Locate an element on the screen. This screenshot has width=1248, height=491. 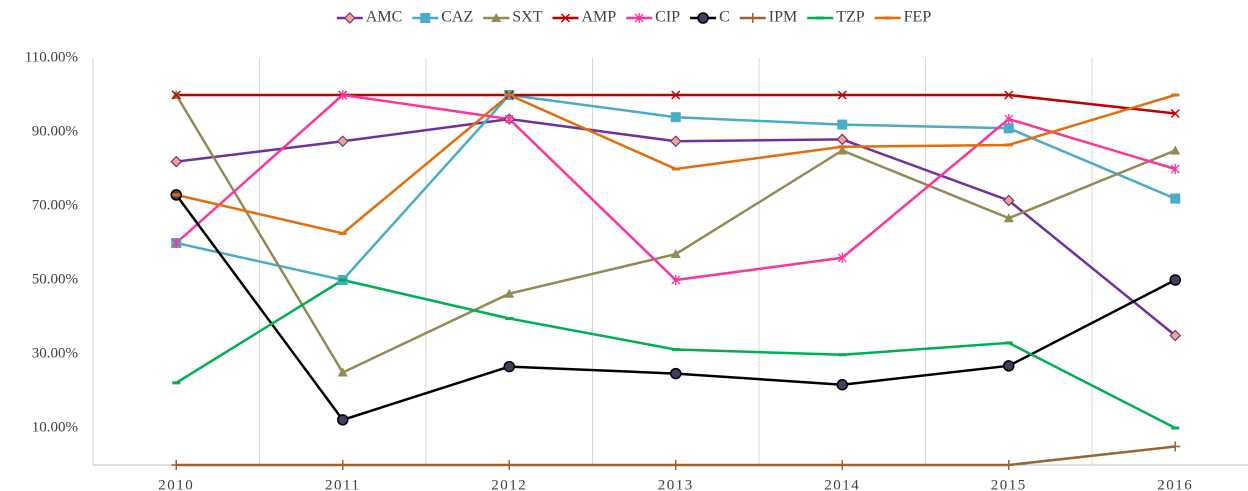
y-tick-label: 50.00% is located at coordinates (55, 279).